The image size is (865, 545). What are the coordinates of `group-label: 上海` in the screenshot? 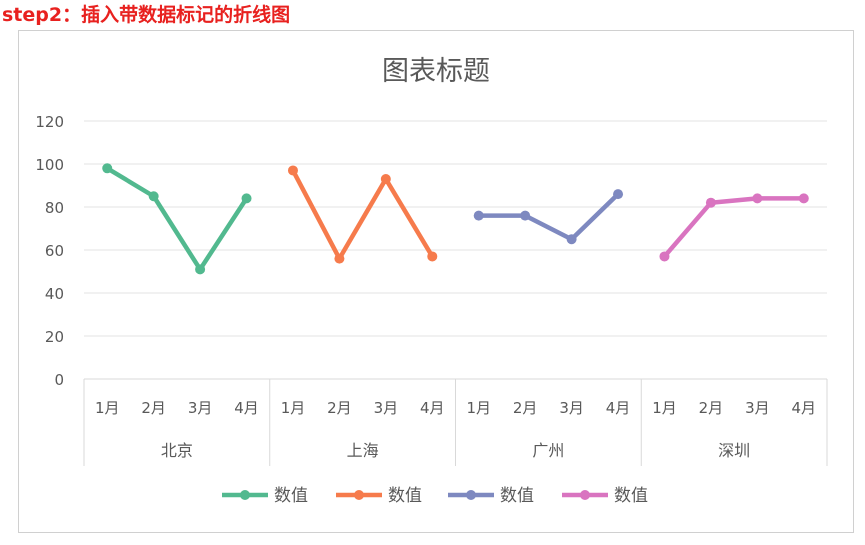 It's located at (363, 450).